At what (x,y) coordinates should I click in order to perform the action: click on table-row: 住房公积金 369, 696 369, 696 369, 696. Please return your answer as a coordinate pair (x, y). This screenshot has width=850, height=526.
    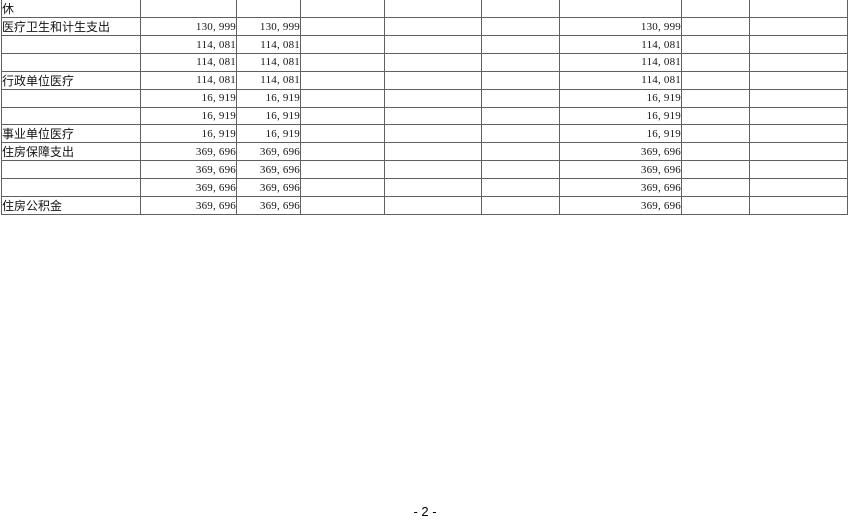
    Looking at the image, I should click on (424, 206).